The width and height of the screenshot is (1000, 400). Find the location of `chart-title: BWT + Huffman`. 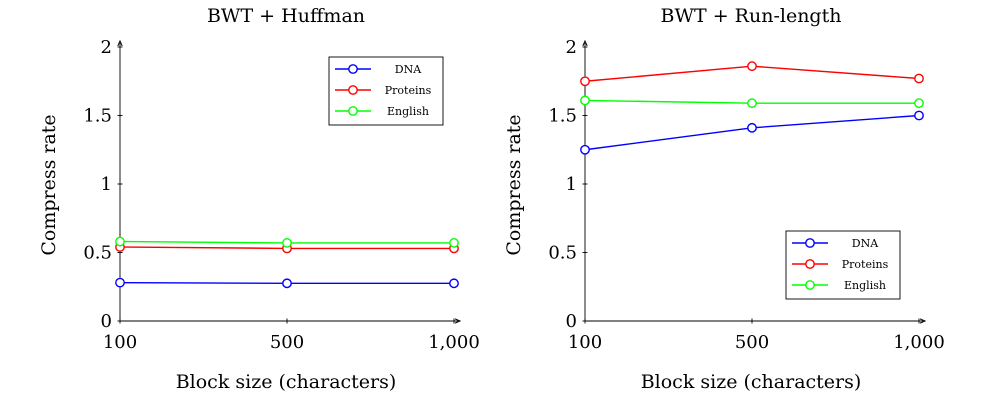

chart-title: BWT + Huffman is located at coordinates (286, 16).